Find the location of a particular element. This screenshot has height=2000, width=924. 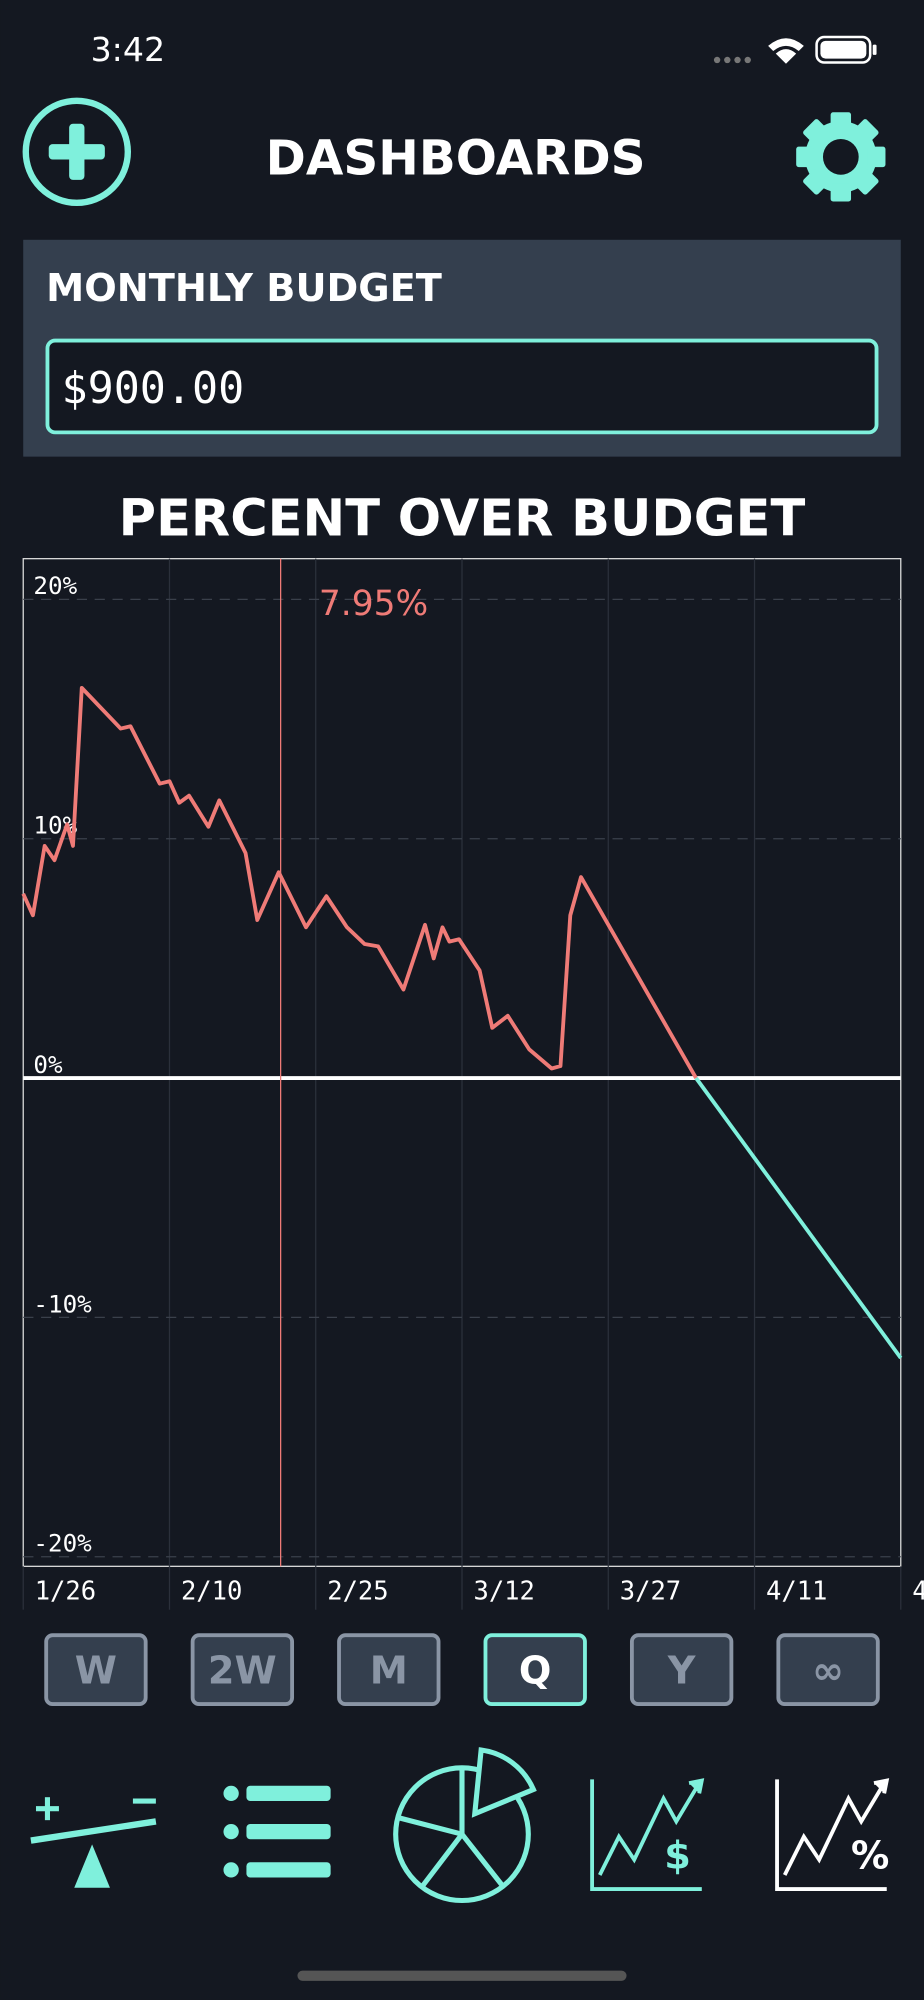

add-button is located at coordinates (77, 151).